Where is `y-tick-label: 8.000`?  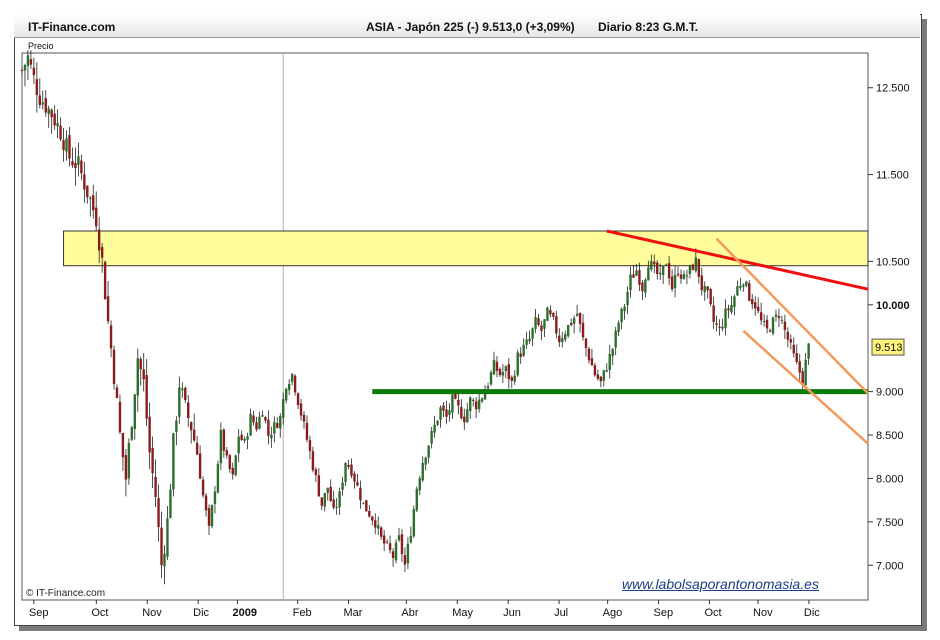 y-tick-label: 8.000 is located at coordinates (890, 479).